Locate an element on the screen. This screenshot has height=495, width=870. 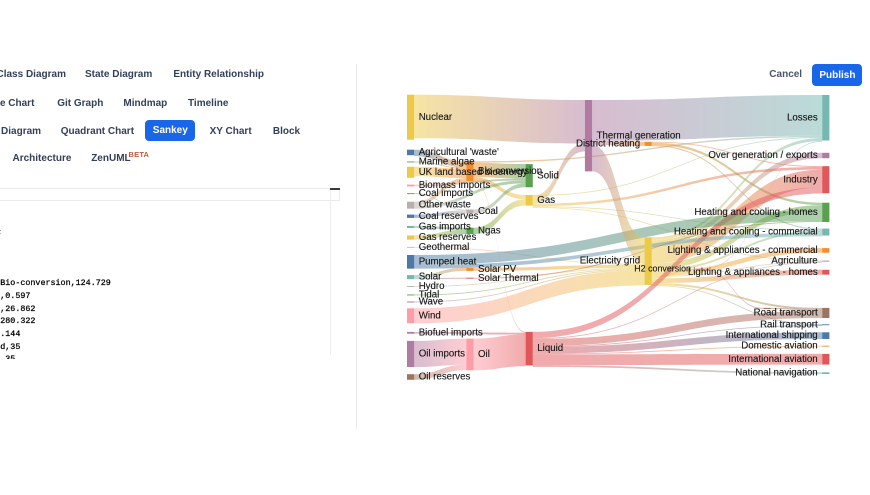
svg-text: Road transport is located at coordinates (786, 313).